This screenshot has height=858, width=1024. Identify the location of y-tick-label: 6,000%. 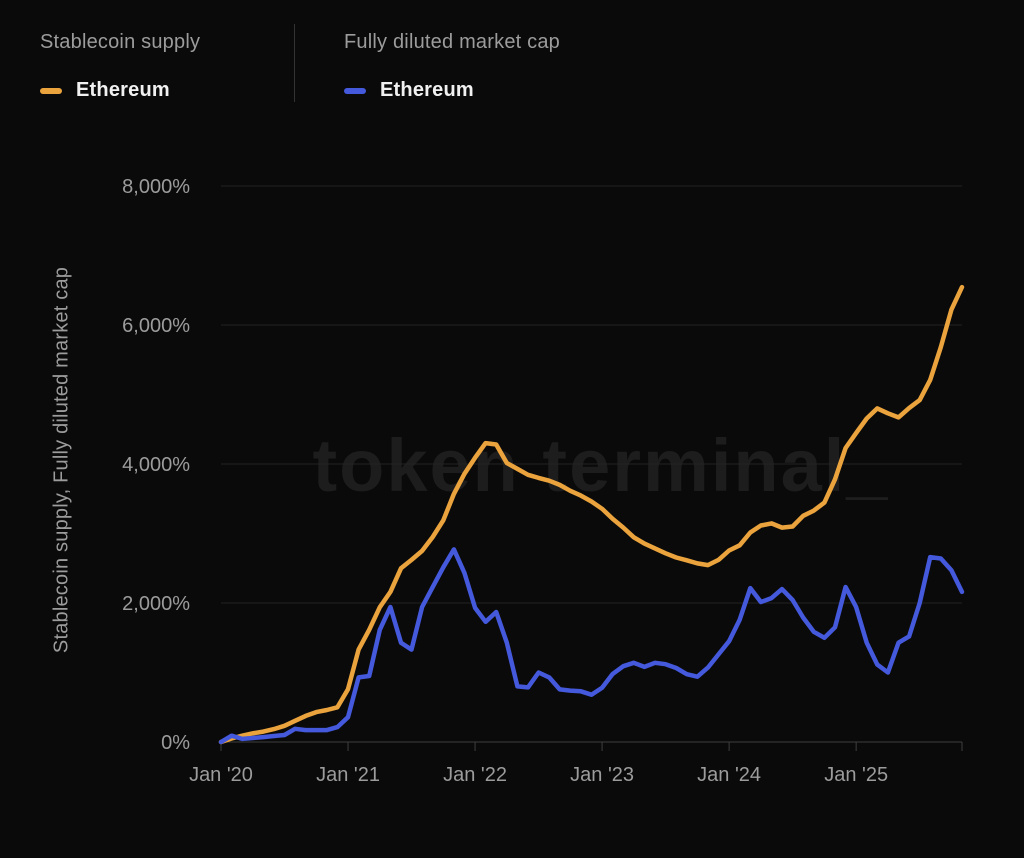
(156, 326).